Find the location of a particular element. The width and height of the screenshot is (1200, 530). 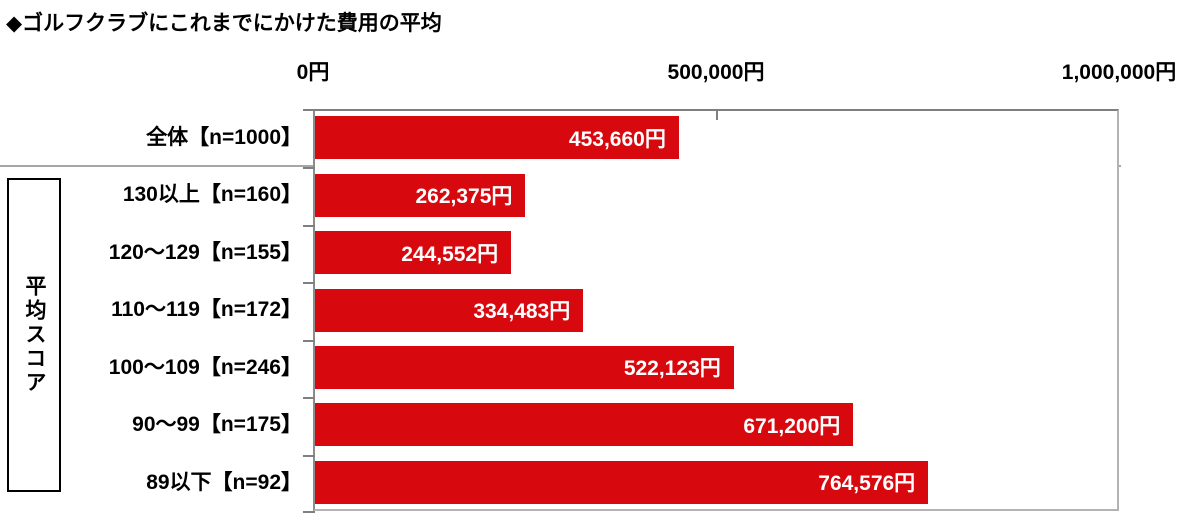

bar-2: 244,552円 is located at coordinates (413, 253).